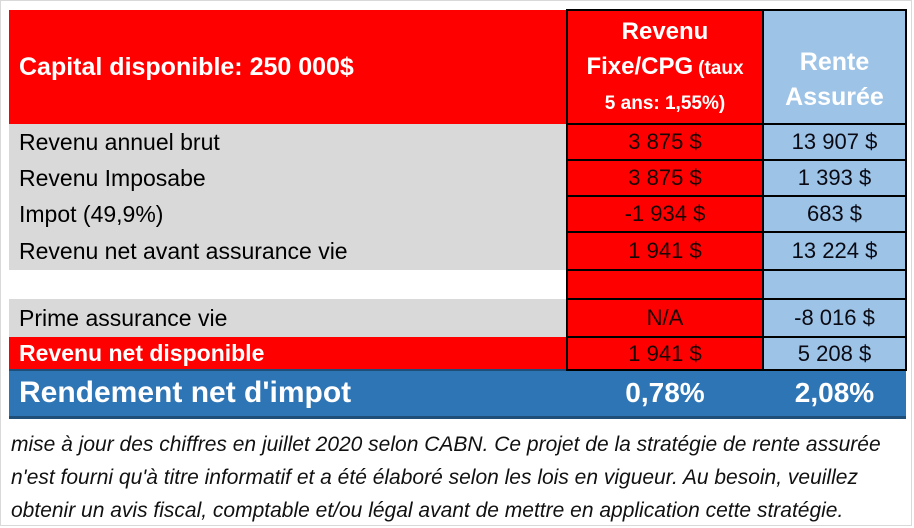  What do you see at coordinates (288, 67) in the screenshot?
I see `capital-header-cell: Capital disponible: 250 000$` at bounding box center [288, 67].